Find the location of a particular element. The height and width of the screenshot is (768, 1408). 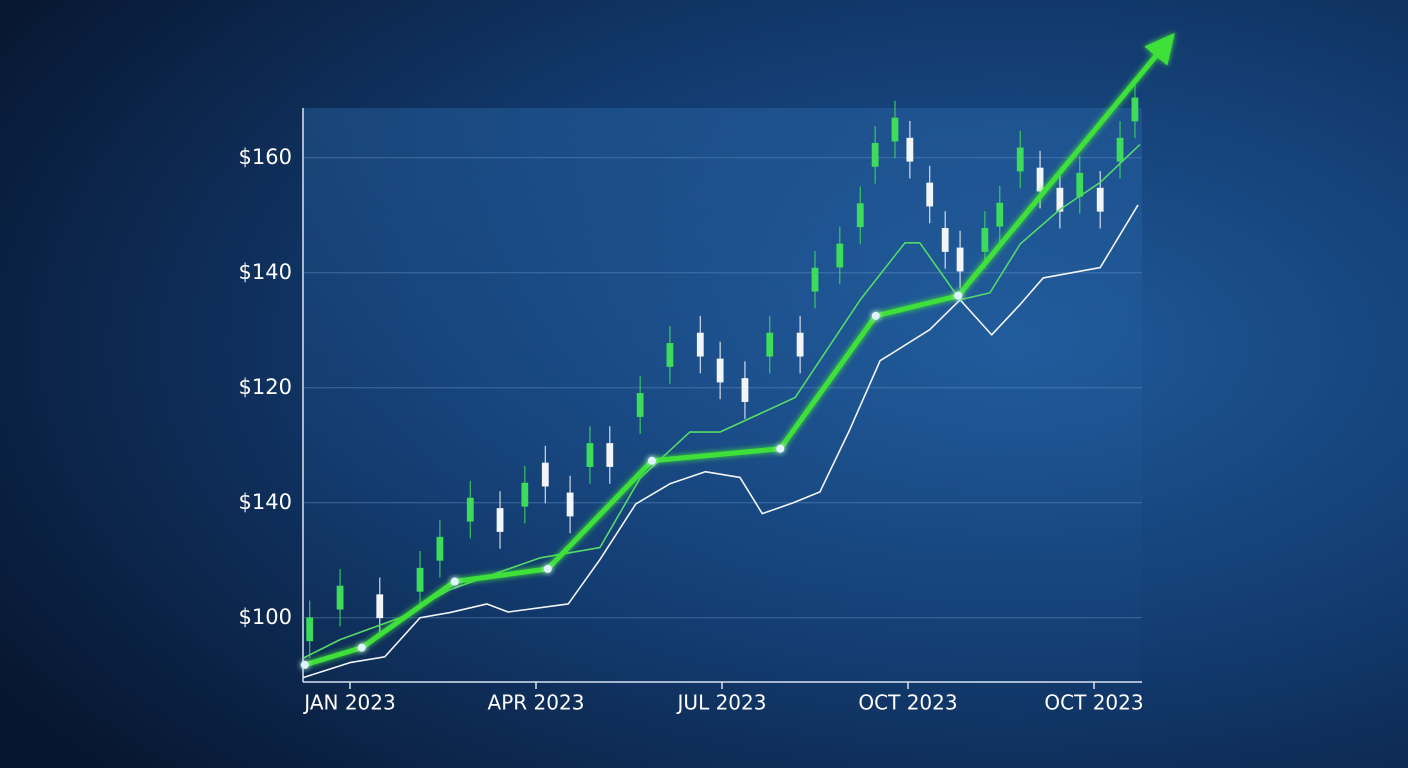

y-tick-label: $100 is located at coordinates (265, 617).